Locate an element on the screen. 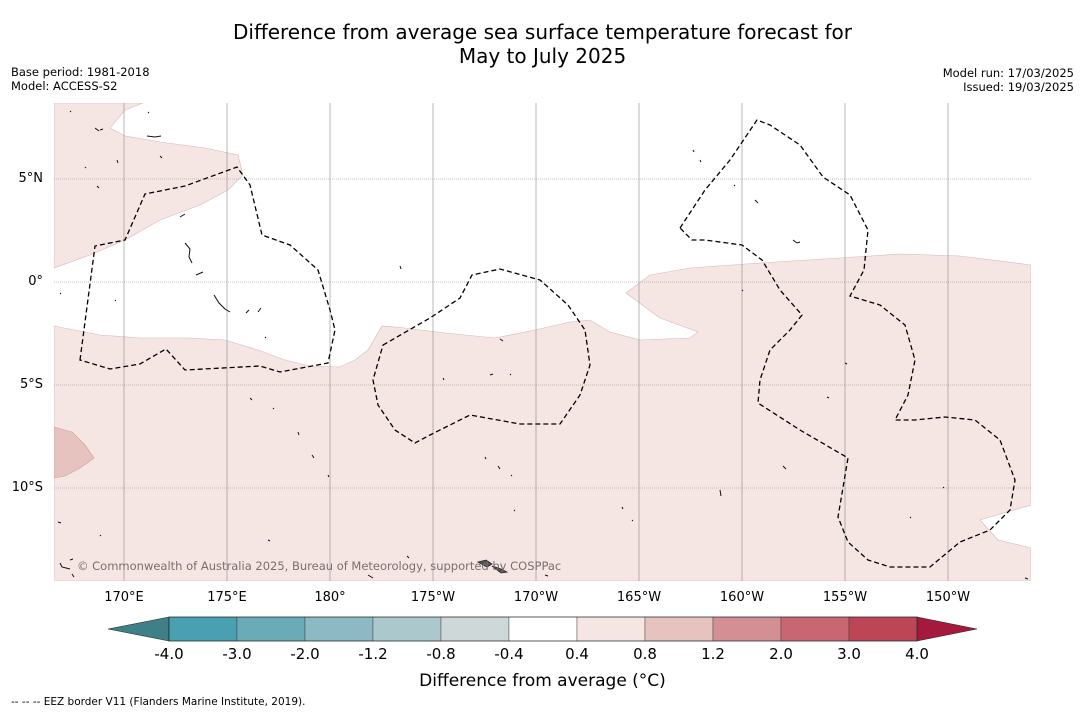  colorbar-over-triangle is located at coordinates (947, 629).